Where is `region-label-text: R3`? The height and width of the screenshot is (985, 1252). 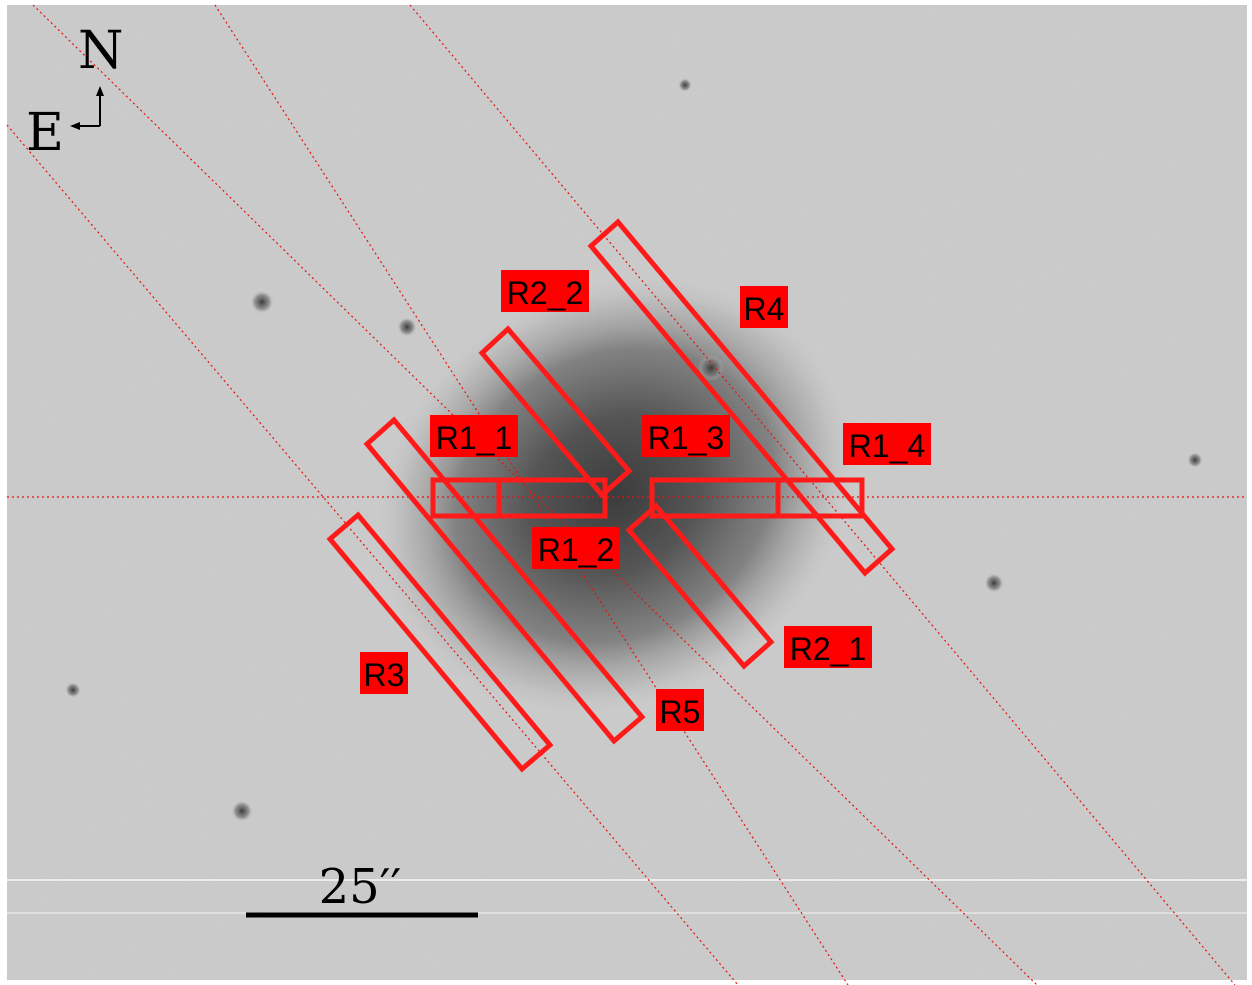 region-label-text: R3 is located at coordinates (384, 675).